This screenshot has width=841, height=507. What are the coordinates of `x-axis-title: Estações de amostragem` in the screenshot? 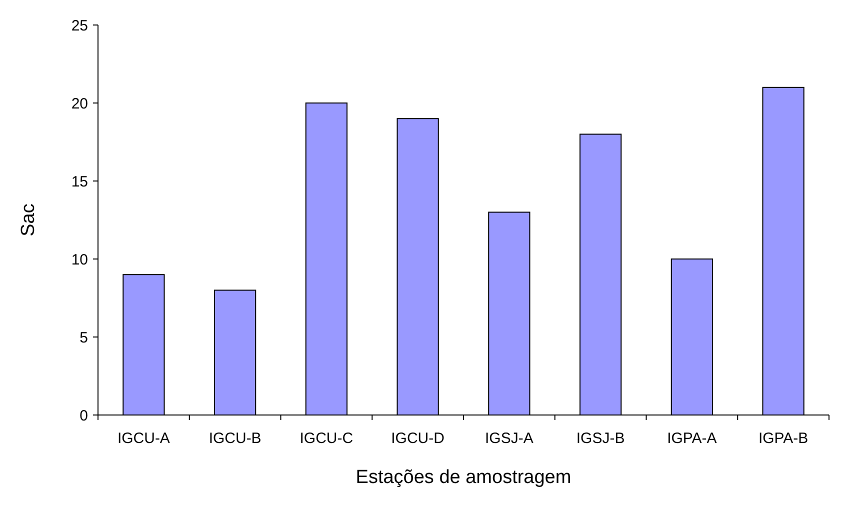 It's located at (464, 477).